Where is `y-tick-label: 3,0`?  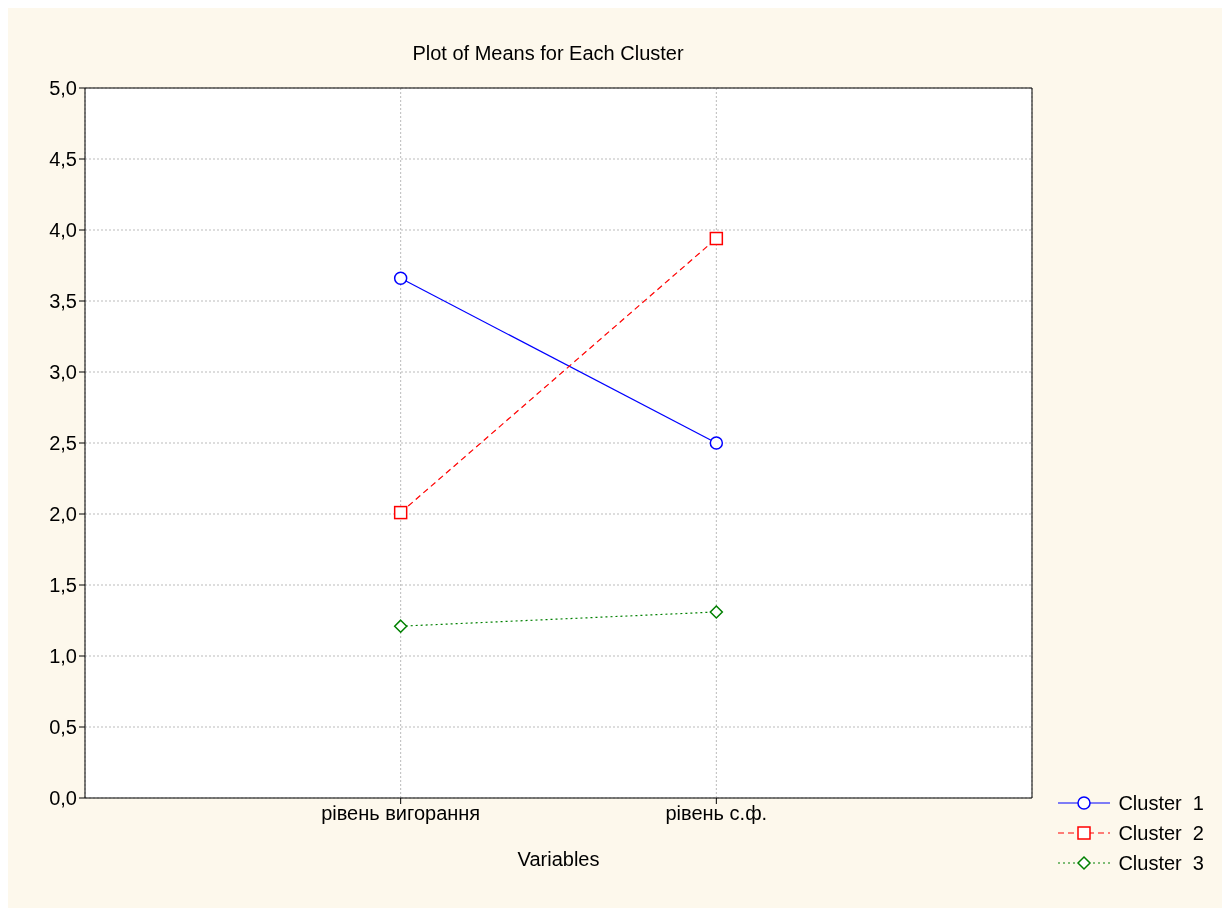 y-tick-label: 3,0 is located at coordinates (63, 372).